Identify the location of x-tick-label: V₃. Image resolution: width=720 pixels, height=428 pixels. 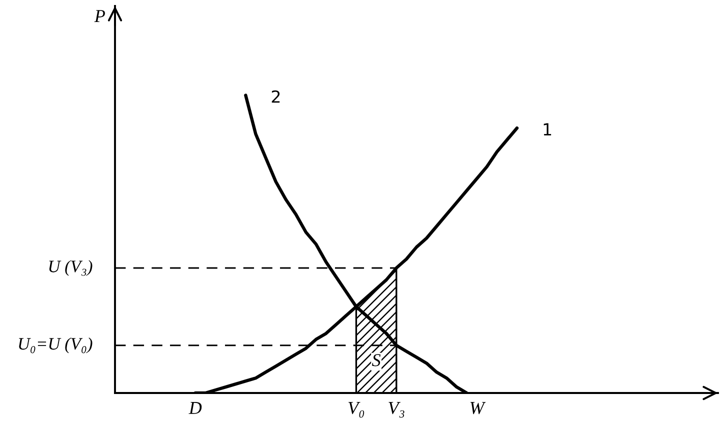
(396, 410).